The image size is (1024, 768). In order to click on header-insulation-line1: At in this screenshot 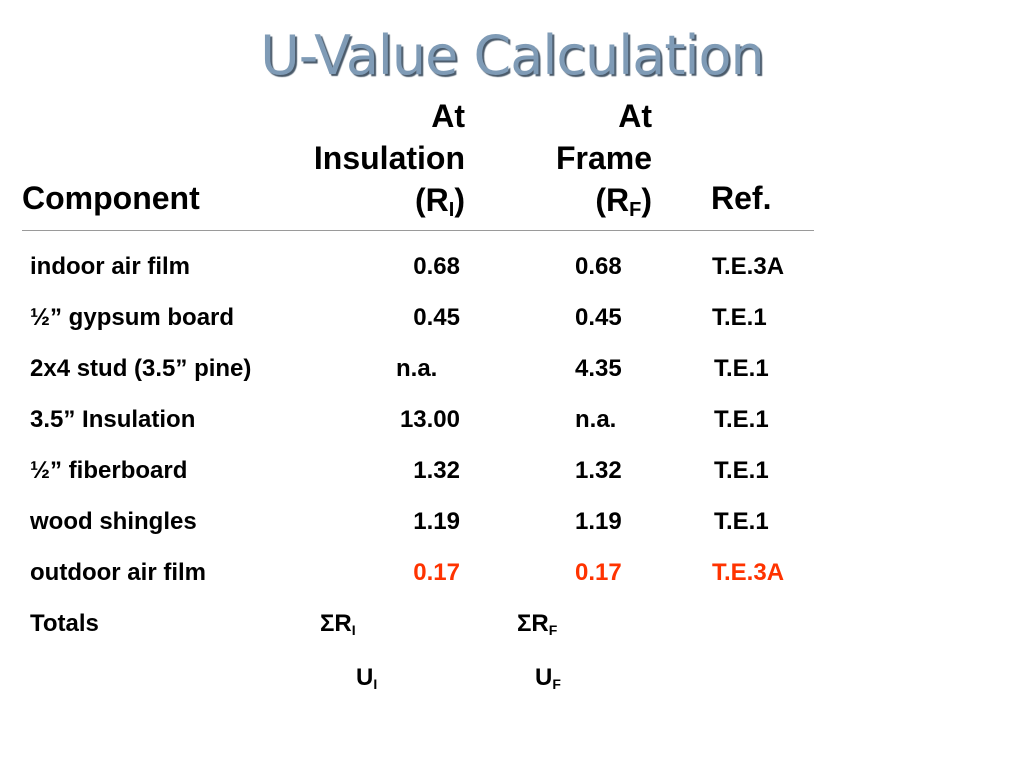, I will do `click(448, 116)`.